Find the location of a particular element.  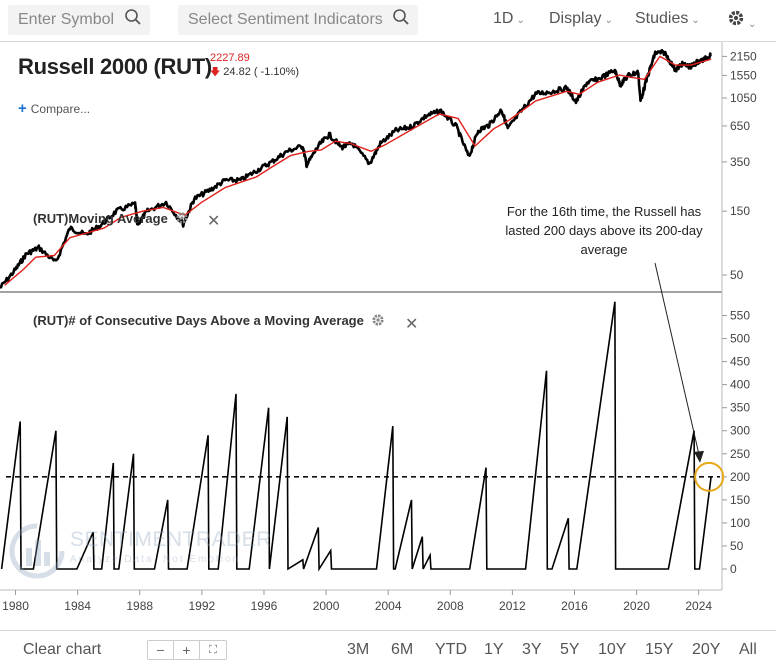

zoom-in-button: + is located at coordinates (187, 650).